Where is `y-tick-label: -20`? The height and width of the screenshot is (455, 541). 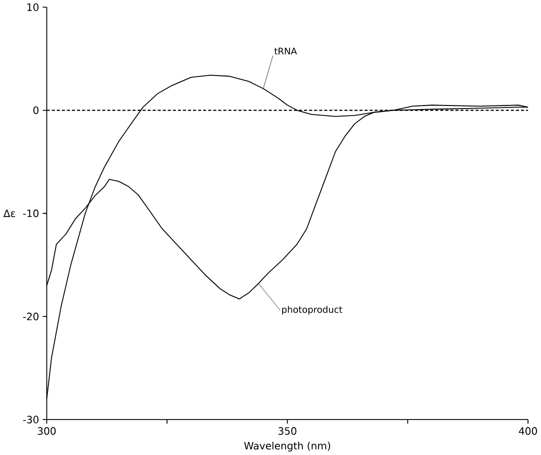
y-tick-label: -20 is located at coordinates (30, 316).